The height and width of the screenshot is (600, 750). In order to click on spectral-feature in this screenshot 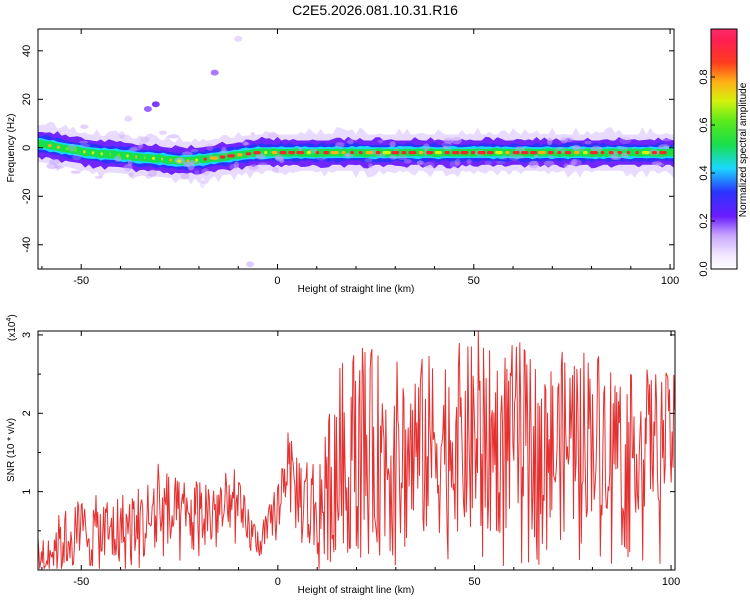, I will do `click(147, 109)`.